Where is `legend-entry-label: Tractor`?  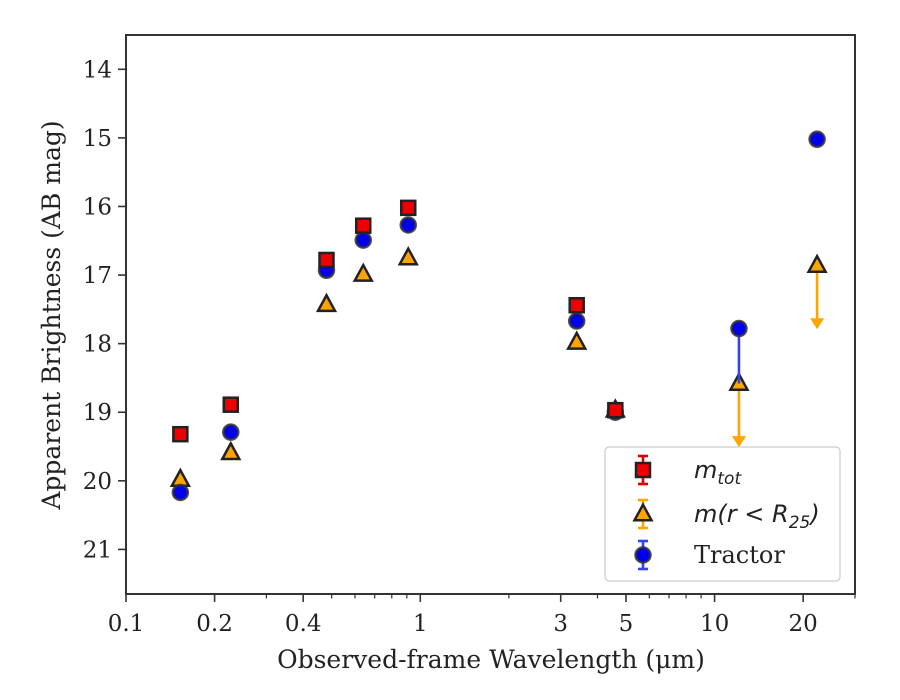
legend-entry-label: Tractor is located at coordinates (739, 555).